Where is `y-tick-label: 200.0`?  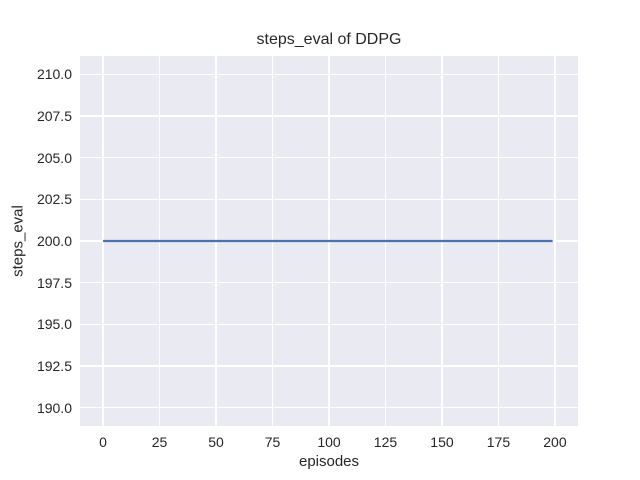 y-tick-label: 200.0 is located at coordinates (54, 241).